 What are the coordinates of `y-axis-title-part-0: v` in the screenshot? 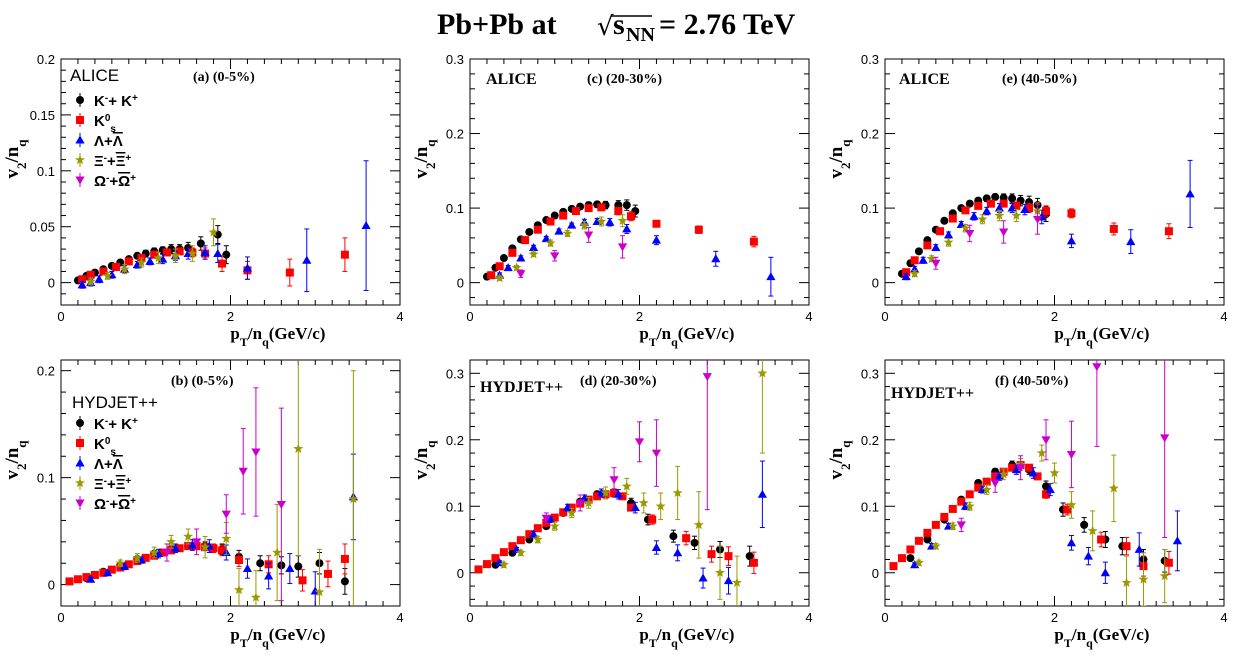 It's located at (836, 174).